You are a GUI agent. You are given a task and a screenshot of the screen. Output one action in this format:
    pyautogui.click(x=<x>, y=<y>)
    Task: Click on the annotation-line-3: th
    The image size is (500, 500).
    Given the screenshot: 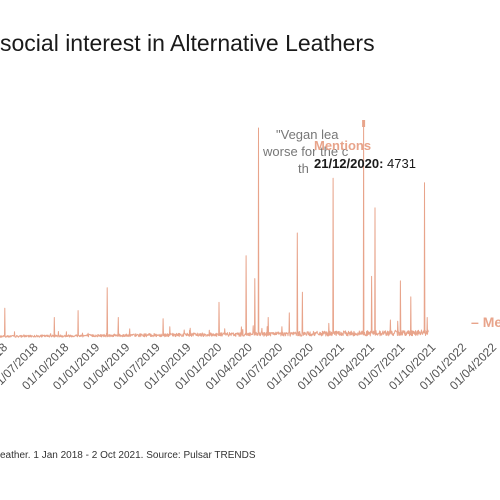 What is the action you would take?
    pyautogui.click(x=303, y=168)
    